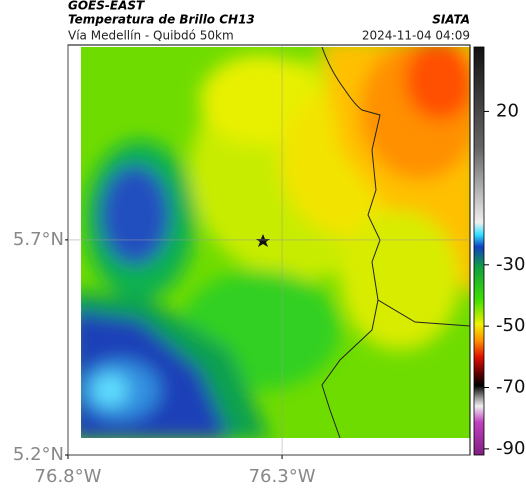 This screenshot has height=491, width=526. I want to click on colorbar-tick-label: -70, so click(510, 387).